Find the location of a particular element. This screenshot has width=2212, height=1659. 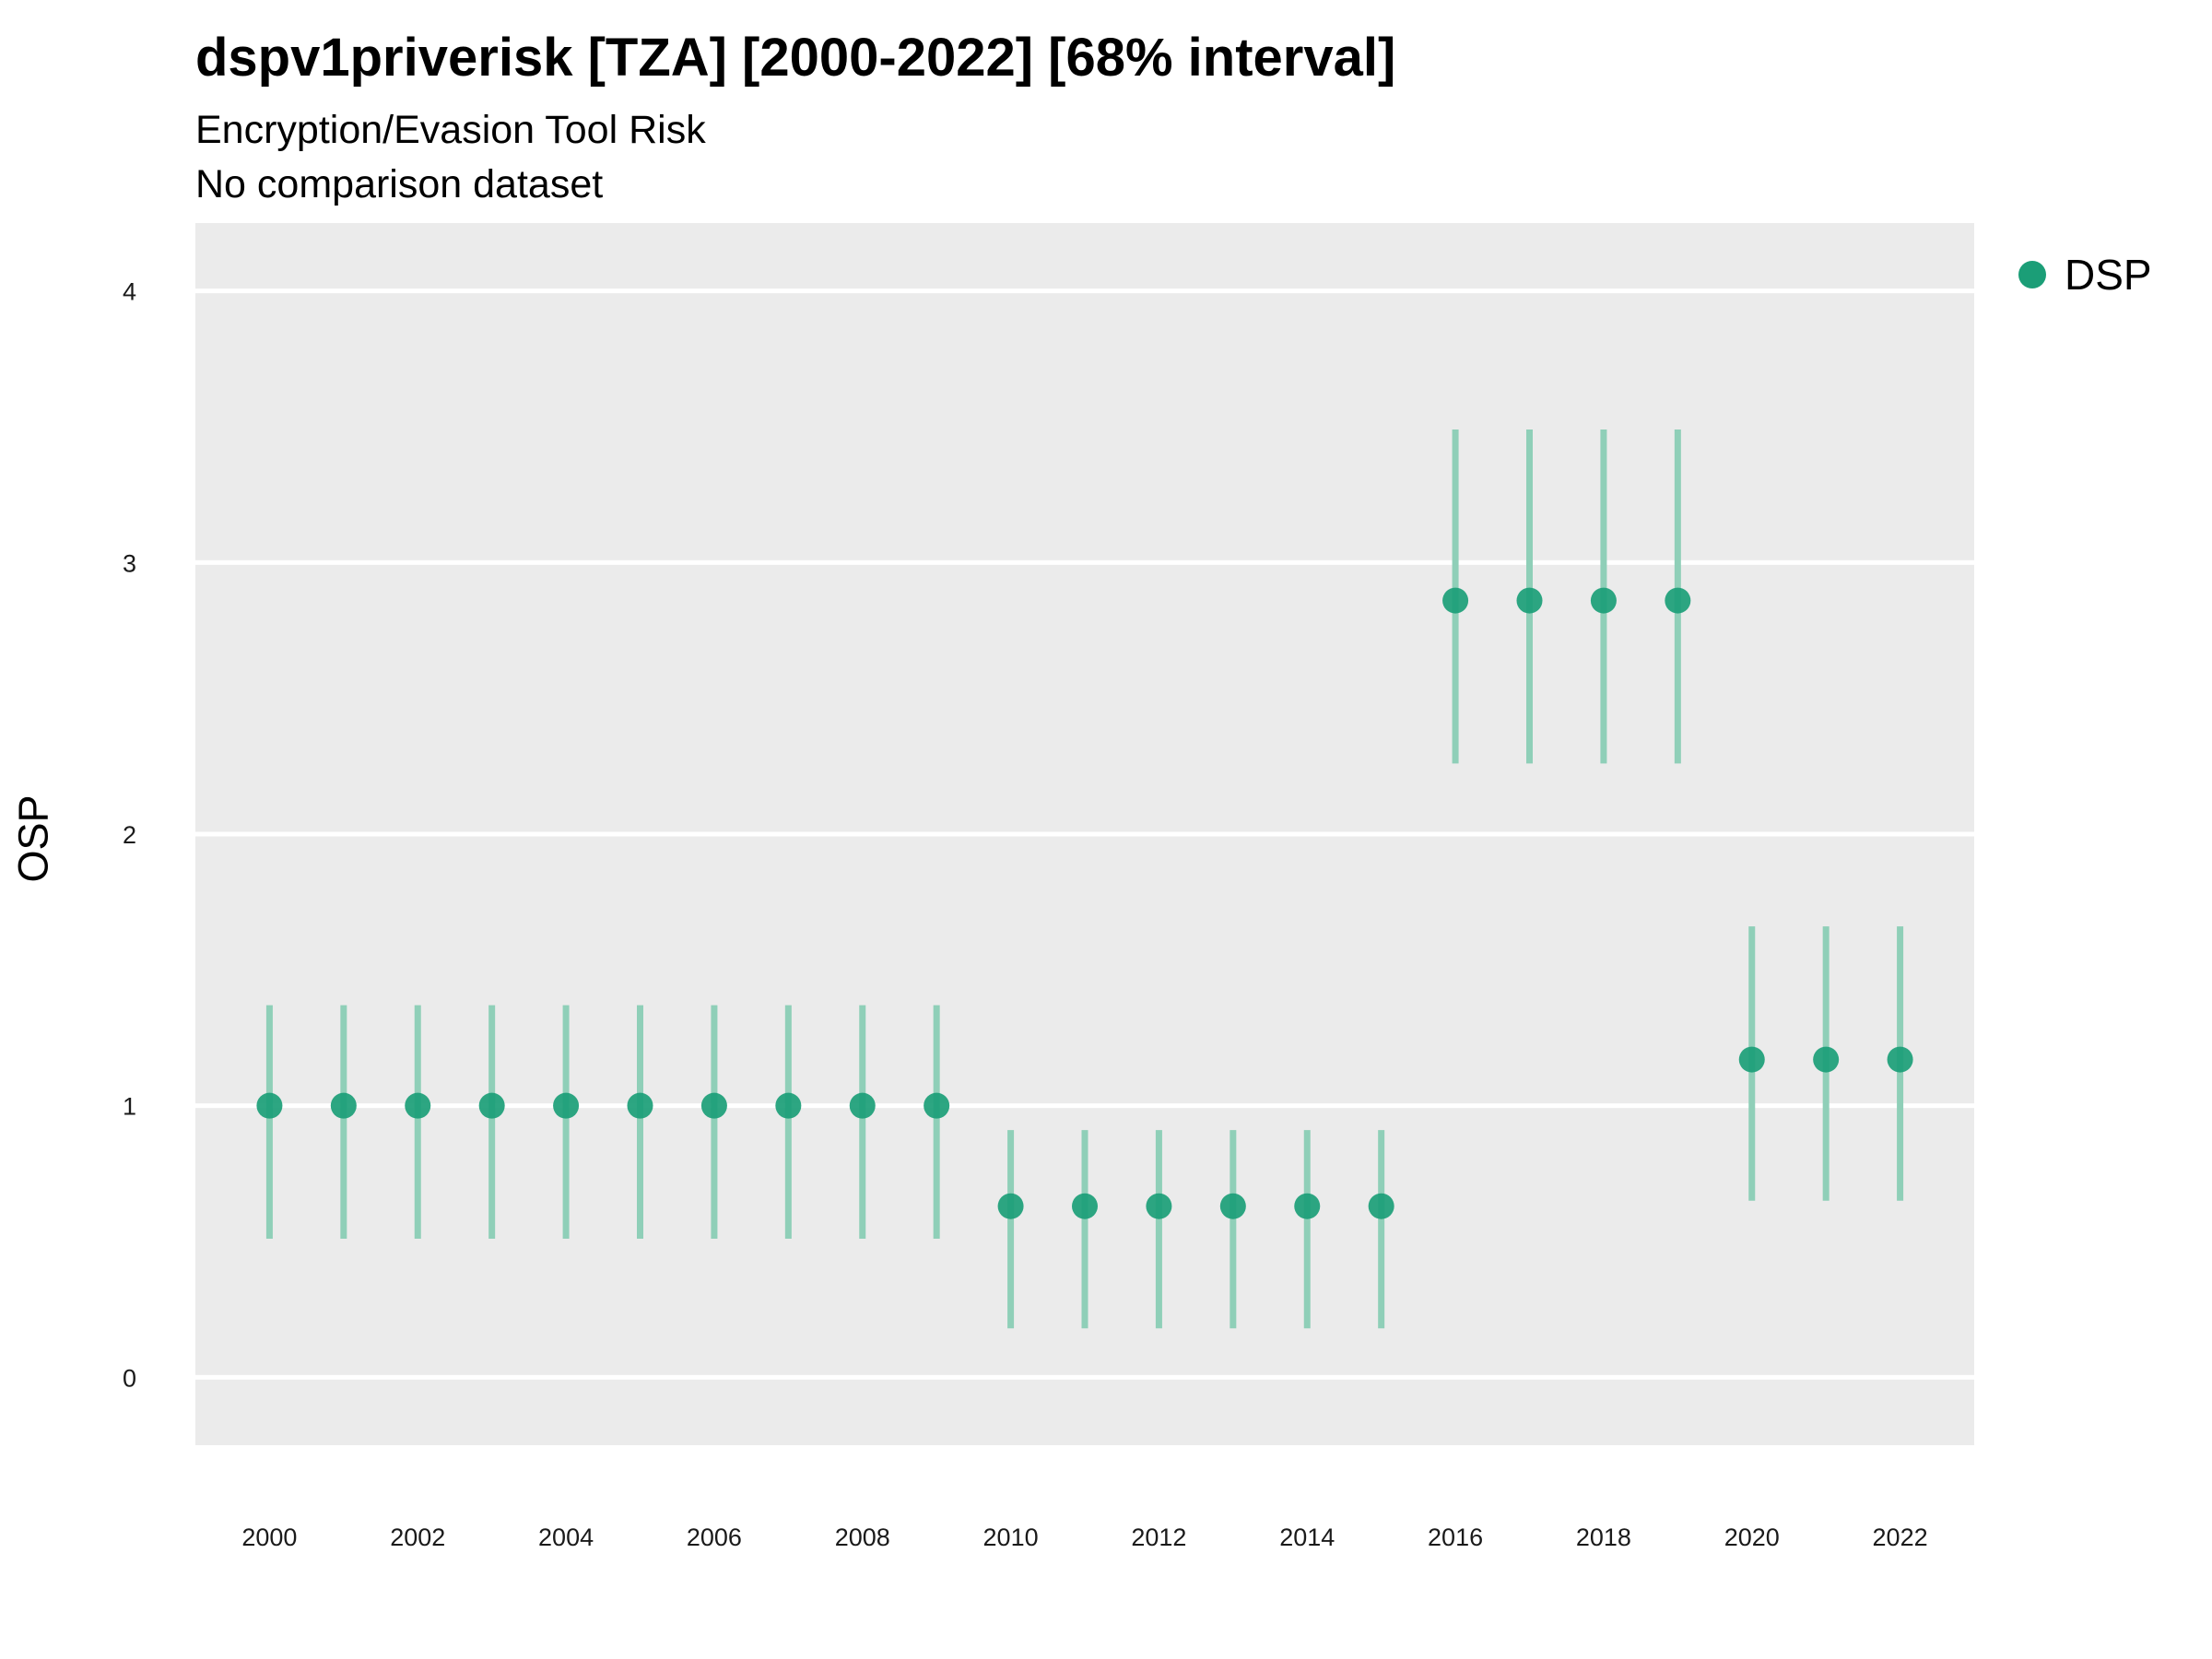

y-tick-label-2: 2 is located at coordinates (129, 835).